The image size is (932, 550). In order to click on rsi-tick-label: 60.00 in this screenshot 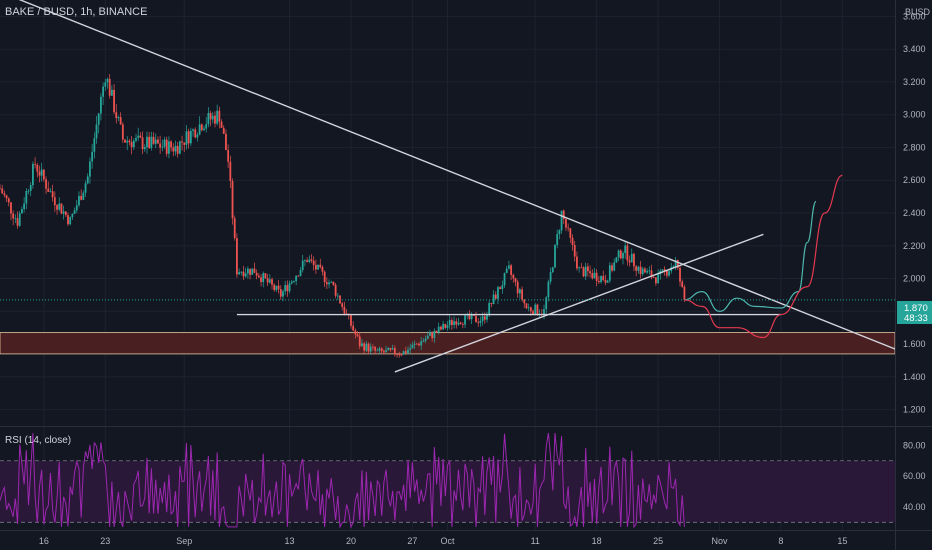, I will do `click(914, 476)`.